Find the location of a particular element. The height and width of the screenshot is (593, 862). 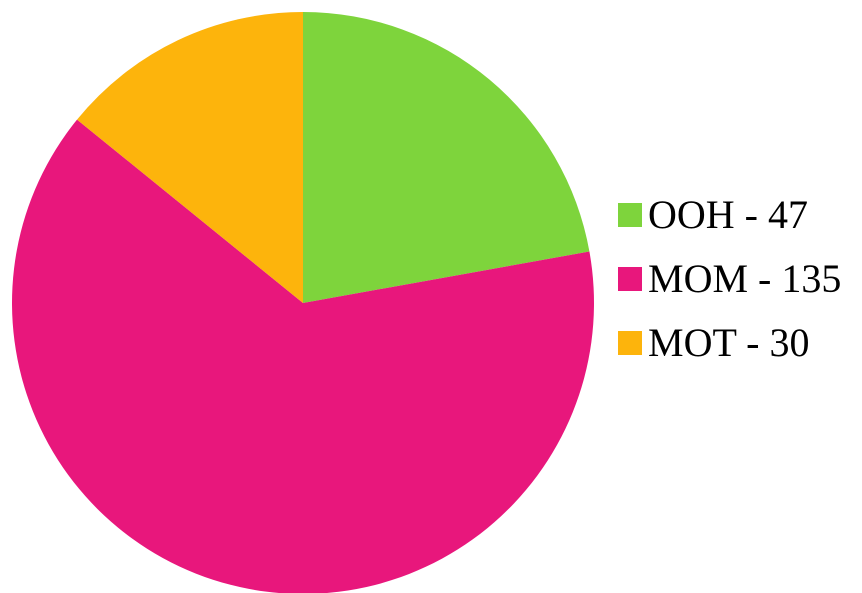

legend-label: OOH - 47 is located at coordinates (728, 214).